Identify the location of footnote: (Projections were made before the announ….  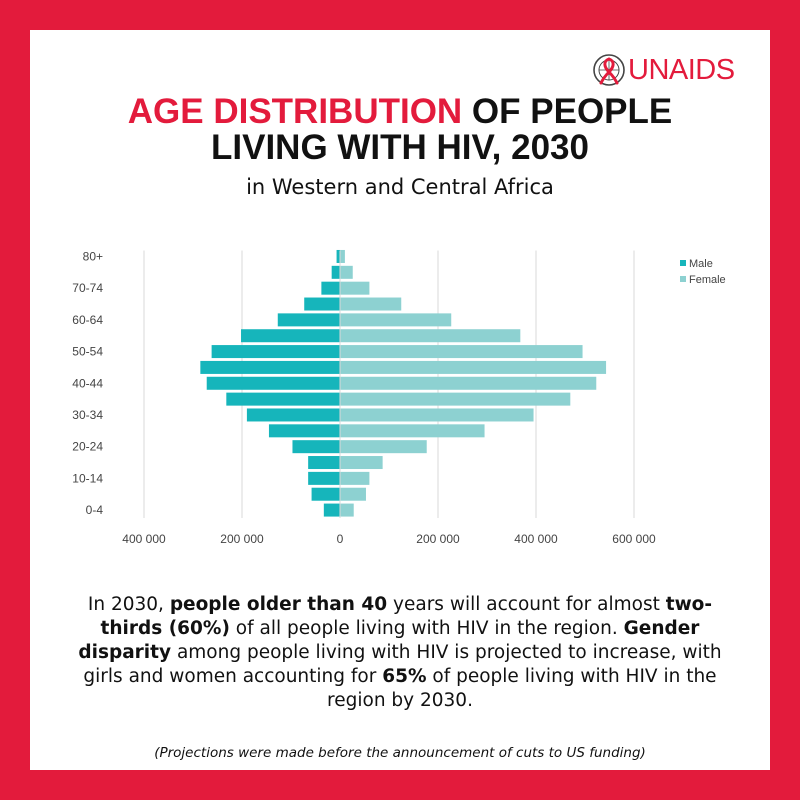
(400, 753).